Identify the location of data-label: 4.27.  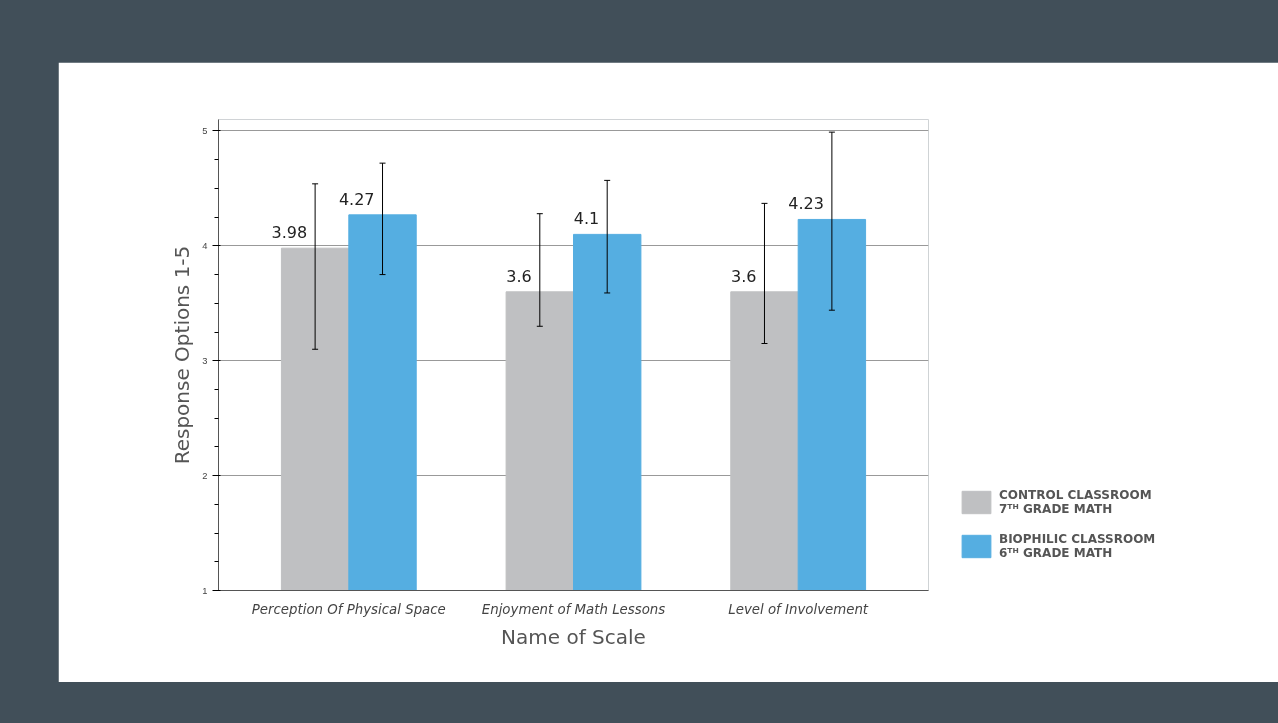
(356, 199).